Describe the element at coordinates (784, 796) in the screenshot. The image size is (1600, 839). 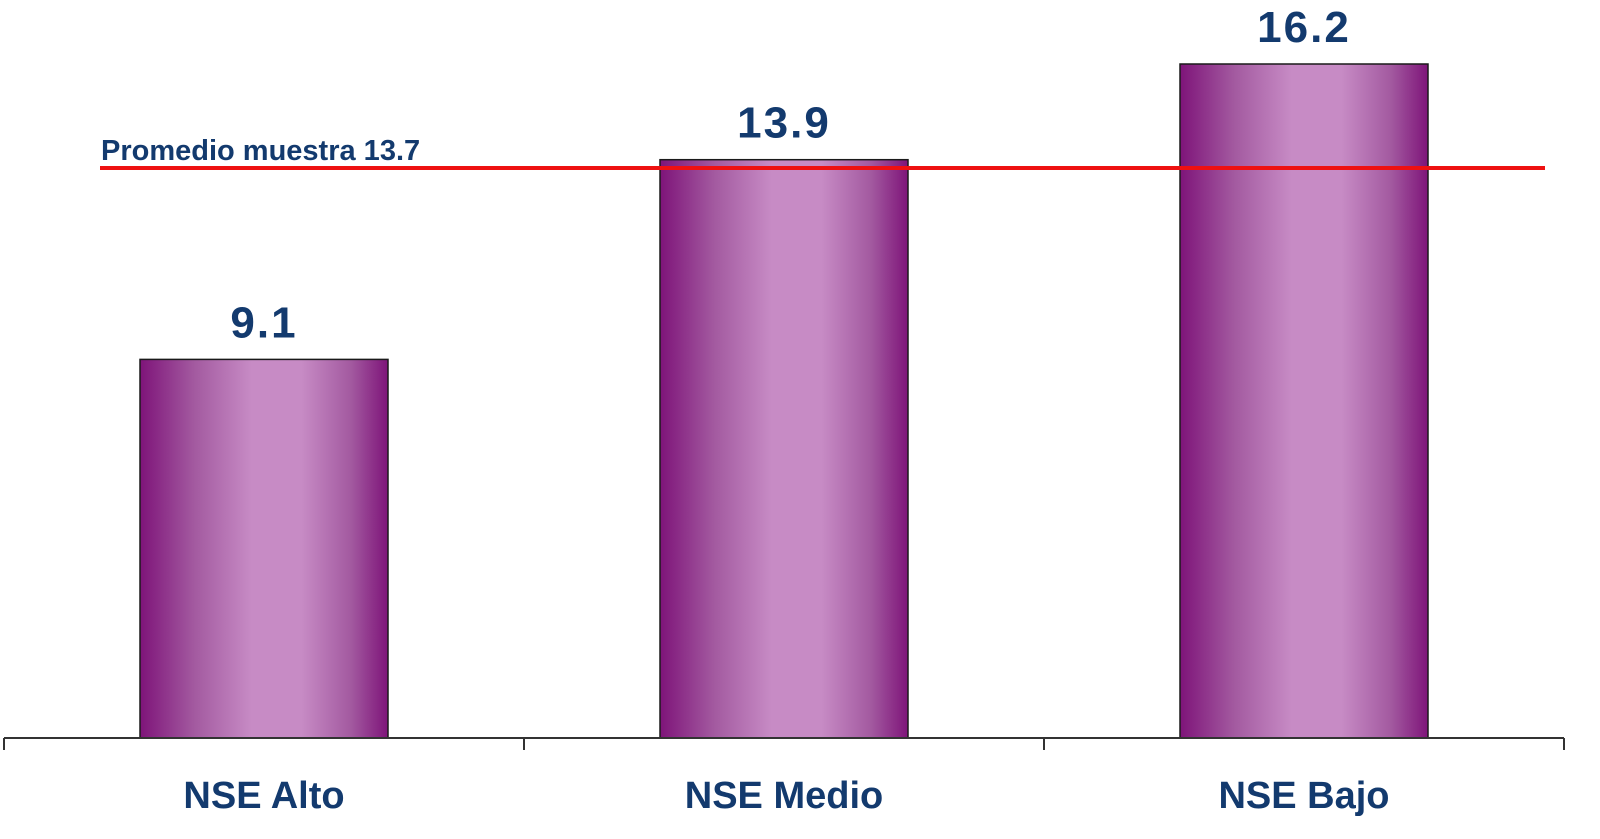
I see `category-label: NSE Medio` at that location.